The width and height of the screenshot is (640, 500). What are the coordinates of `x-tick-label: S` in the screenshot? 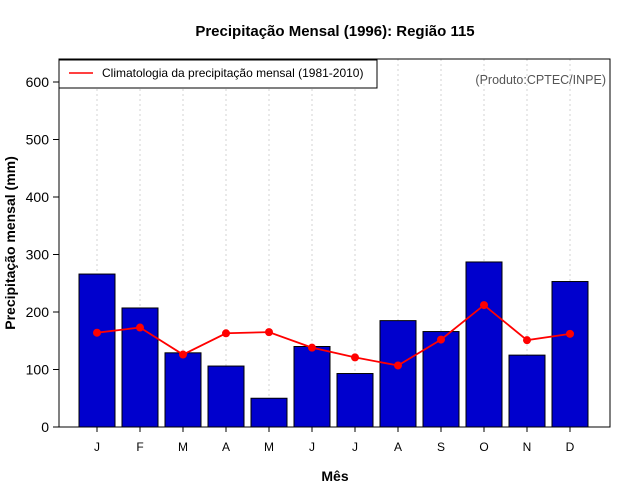 It's located at (441, 447).